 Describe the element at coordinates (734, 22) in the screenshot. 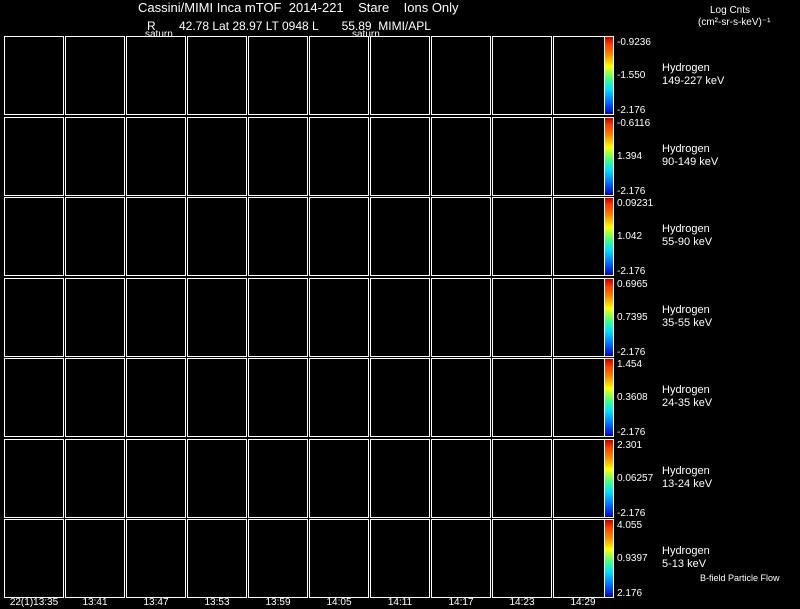

I see `units-label-2: (cm²-sr-s-keV)⁻¹` at that location.